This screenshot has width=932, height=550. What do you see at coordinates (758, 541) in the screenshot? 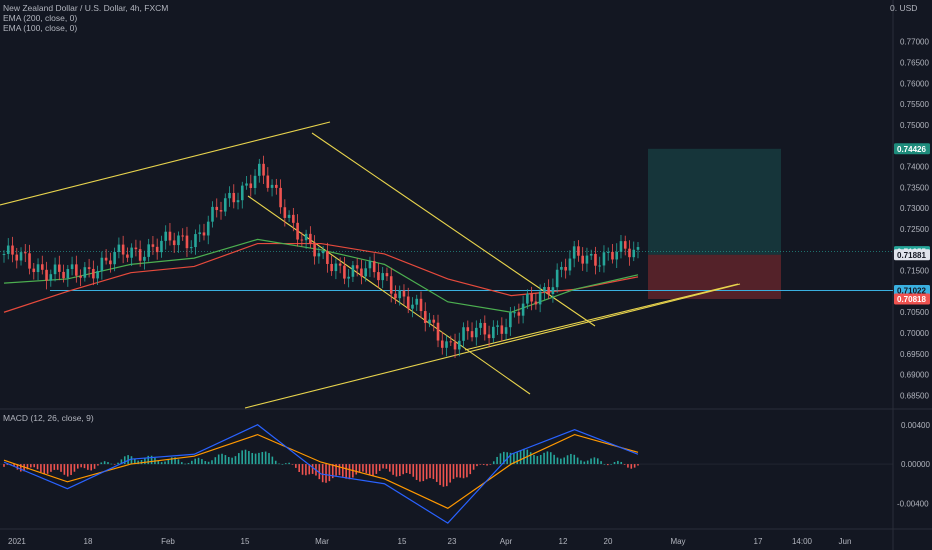
I see `time-tick-label: 17` at bounding box center [758, 541].